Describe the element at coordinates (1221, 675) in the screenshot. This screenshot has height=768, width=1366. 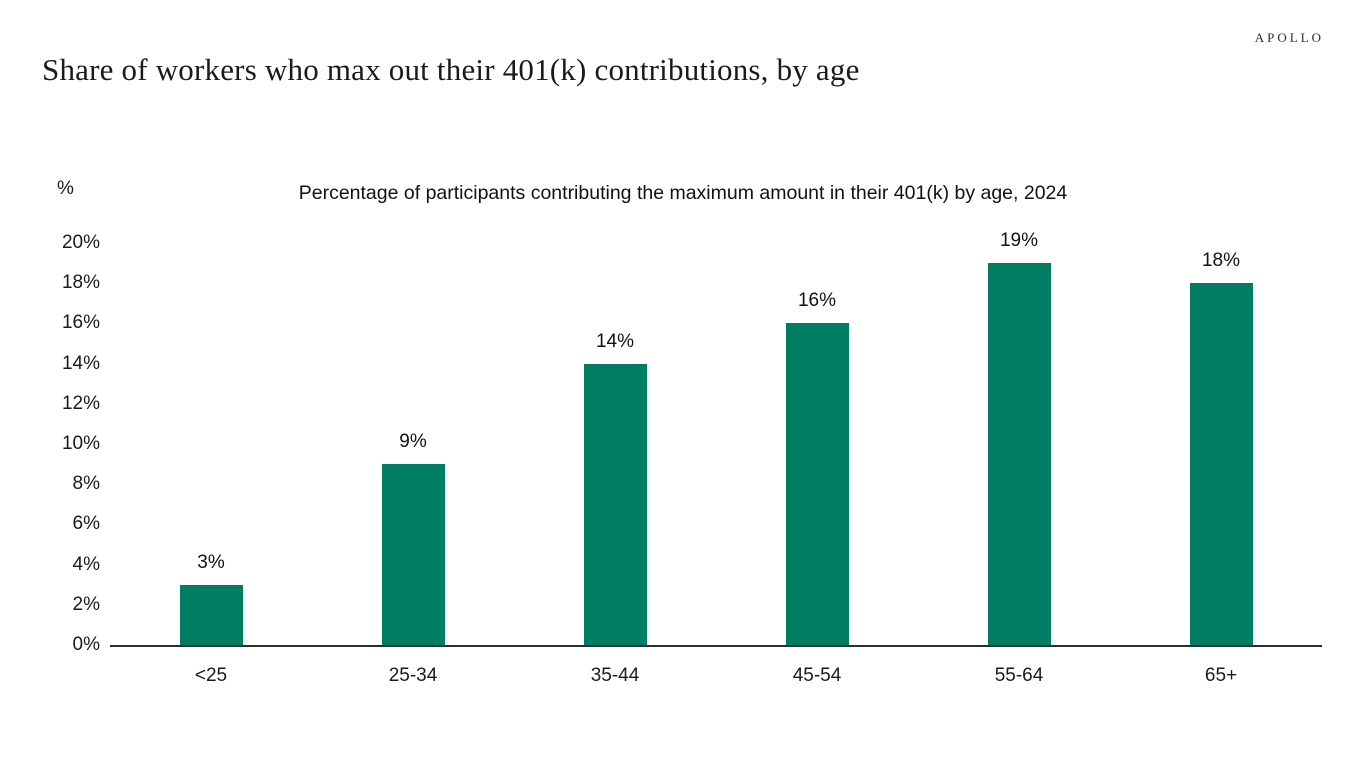
I see `x-axis-label: 65+` at that location.